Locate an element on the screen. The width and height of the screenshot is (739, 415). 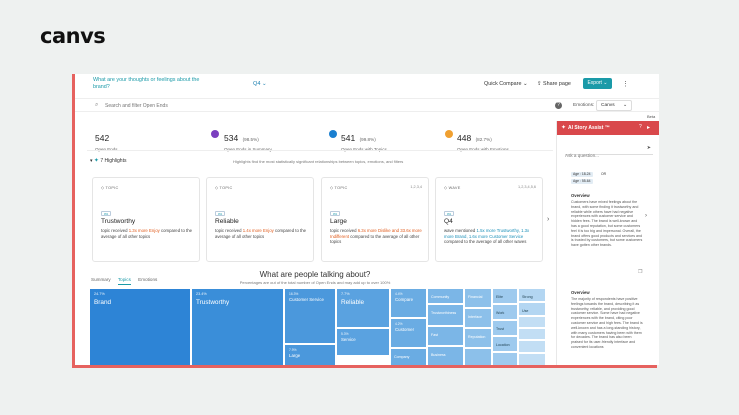
treemap-cell: 4.2% Customer is located at coordinates (408, 333).